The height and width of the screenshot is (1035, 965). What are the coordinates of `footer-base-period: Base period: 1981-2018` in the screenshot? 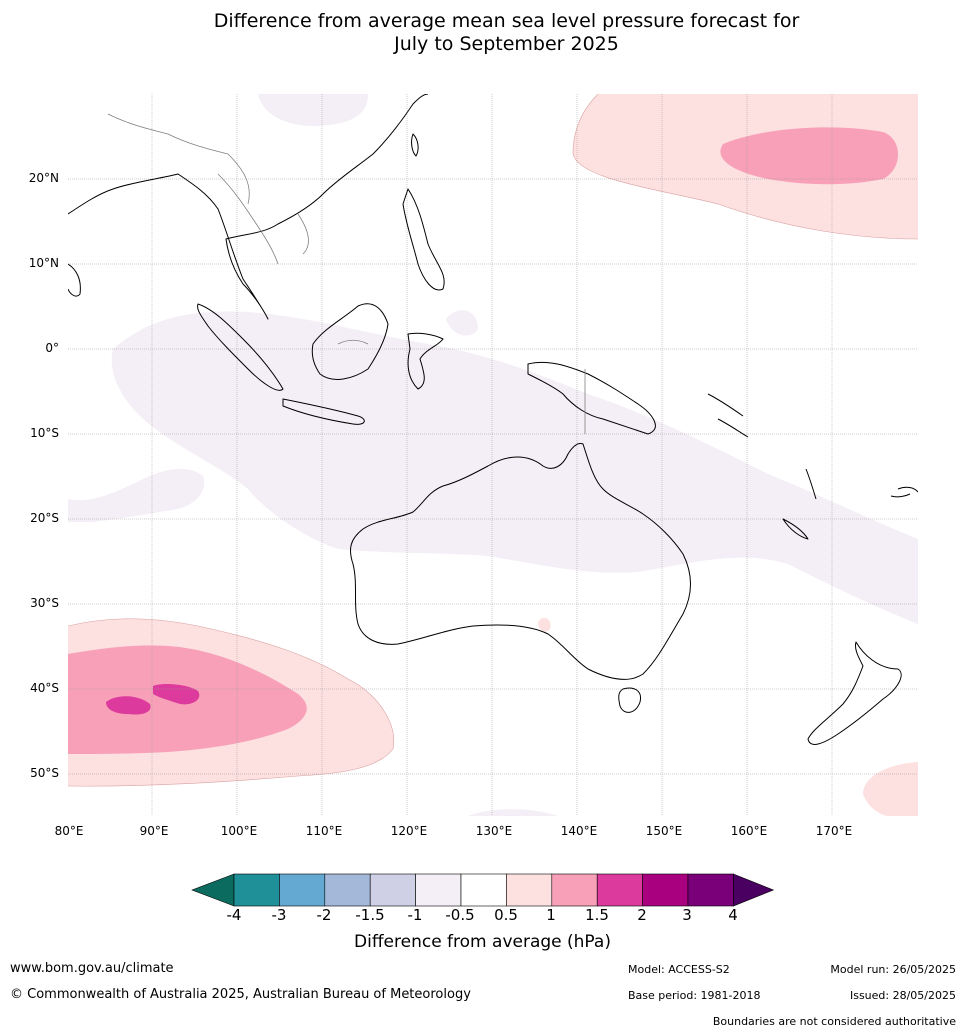 It's located at (694, 995).